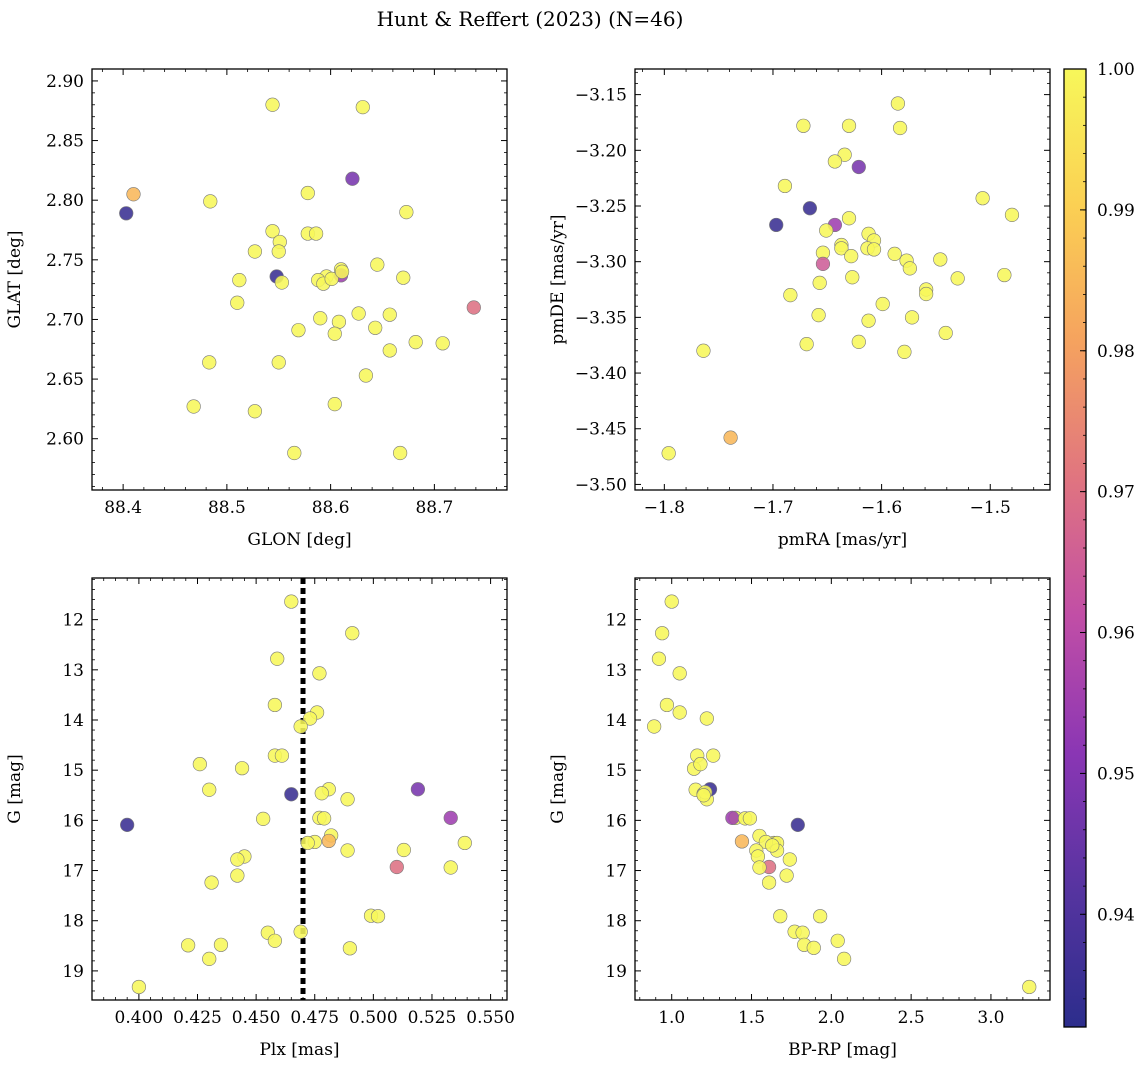  Describe the element at coordinates (616, 771) in the screenshot. I see `y-tick-label: 15` at that location.